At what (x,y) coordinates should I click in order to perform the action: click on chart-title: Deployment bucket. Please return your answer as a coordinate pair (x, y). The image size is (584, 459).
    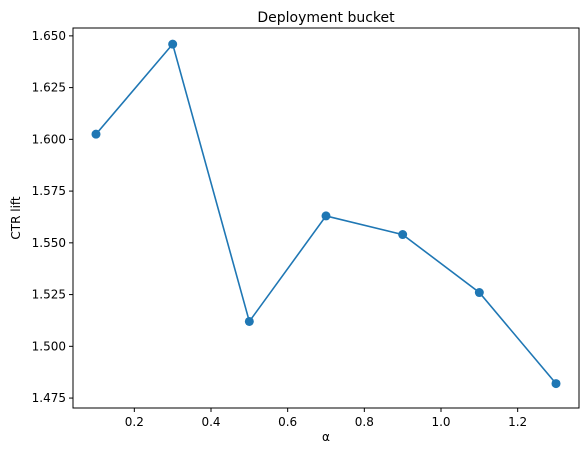
    Looking at the image, I should click on (326, 18).